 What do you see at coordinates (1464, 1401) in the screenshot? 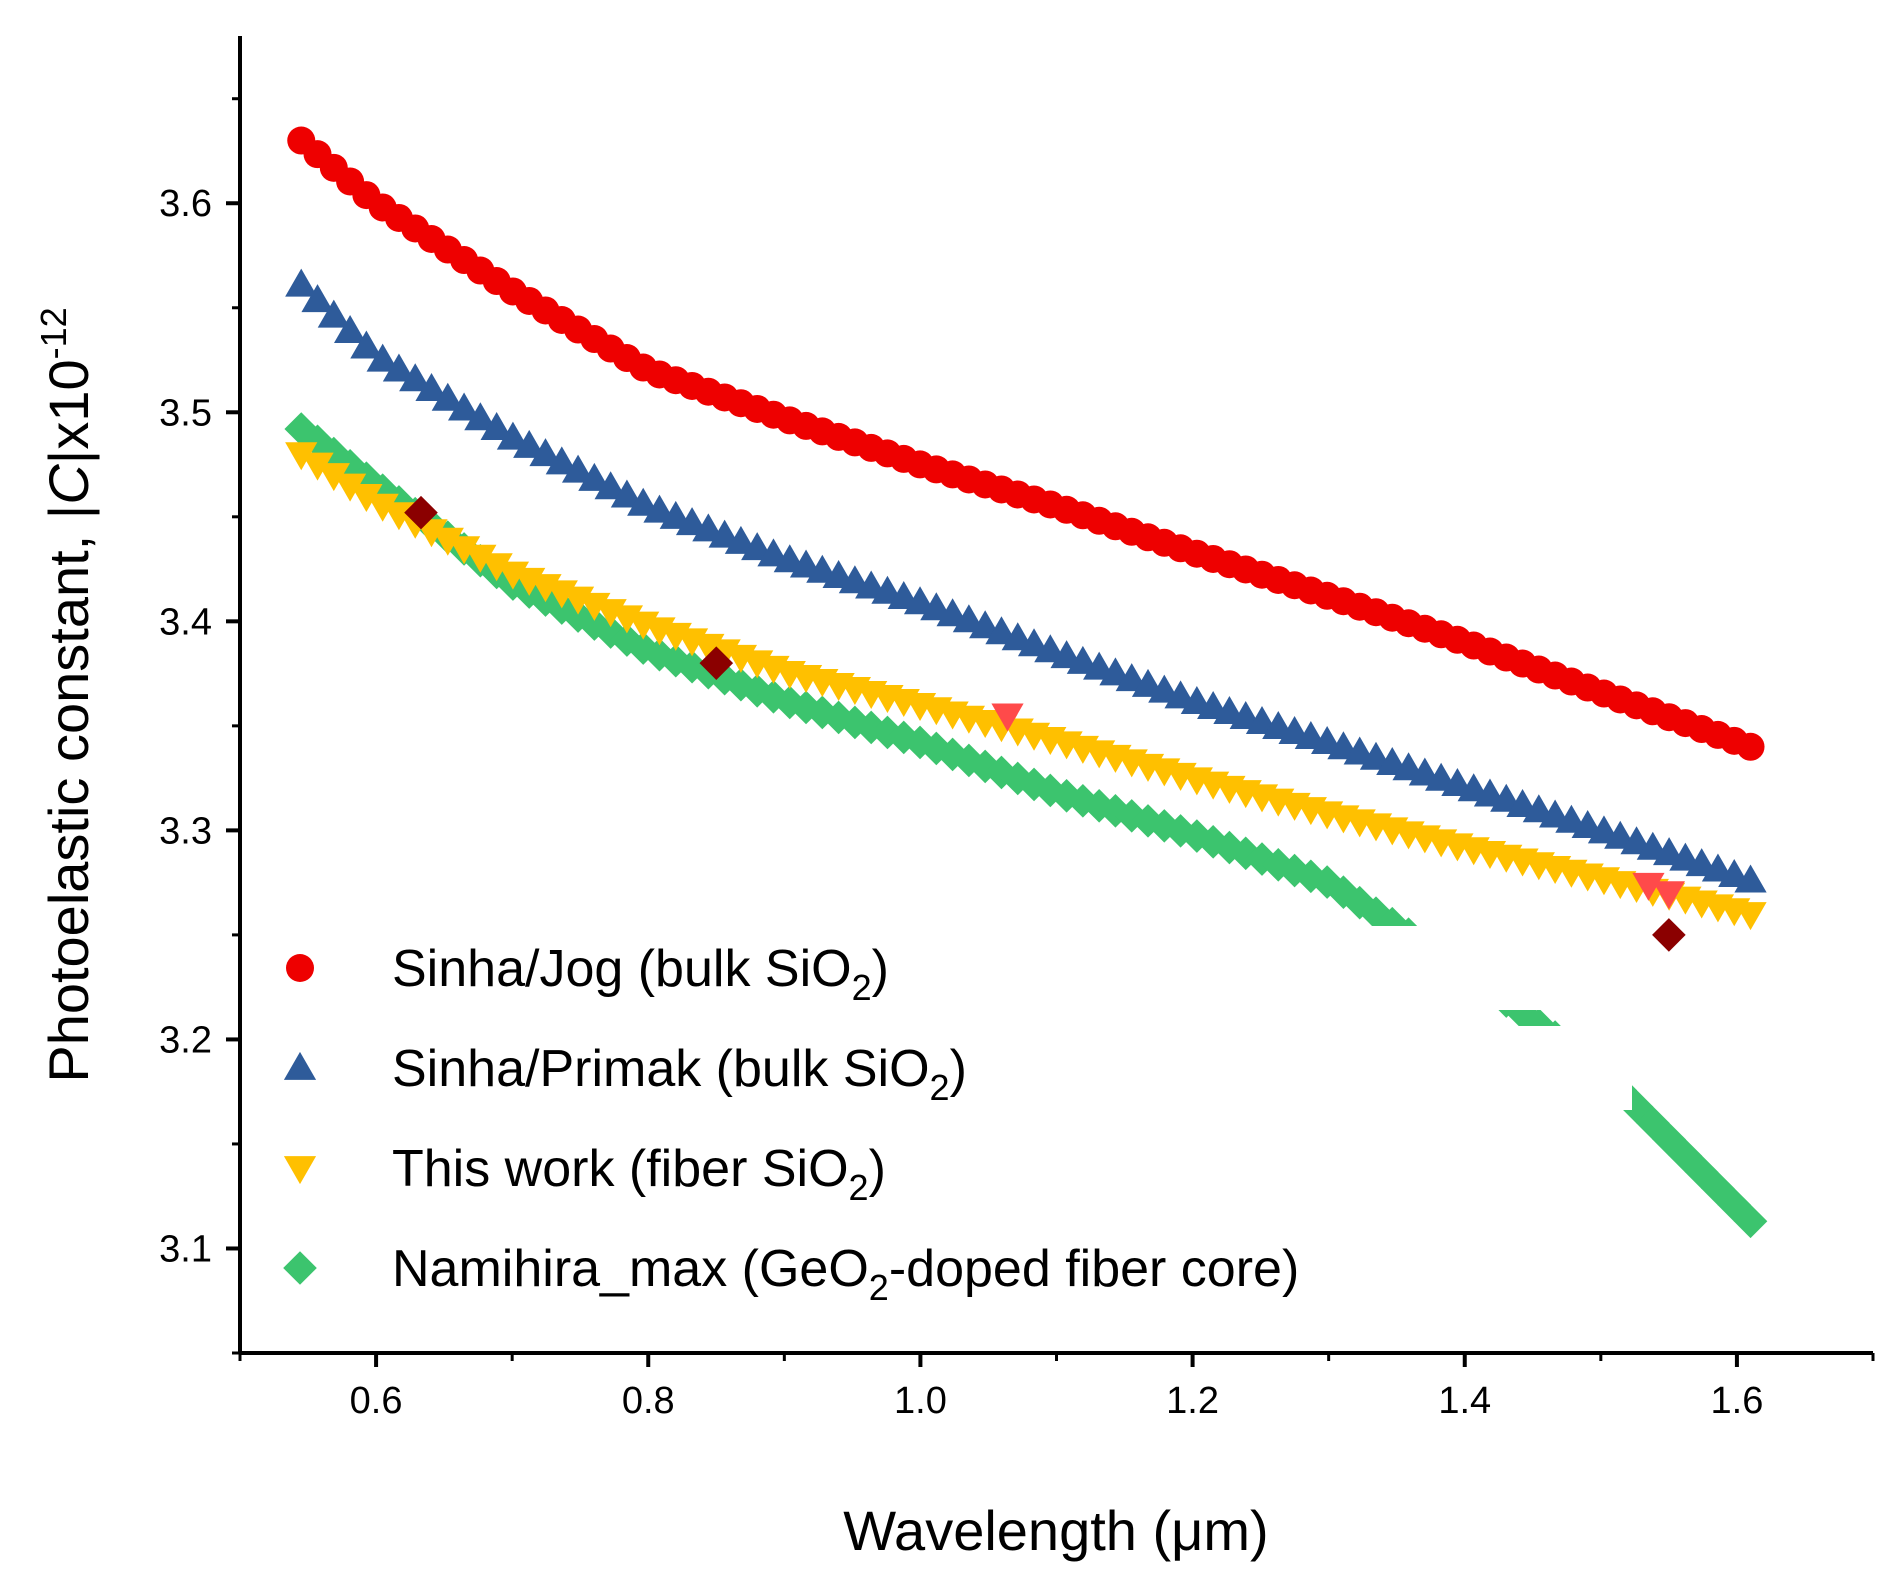
I see `x-tick-label: 1.4` at bounding box center [1464, 1401].